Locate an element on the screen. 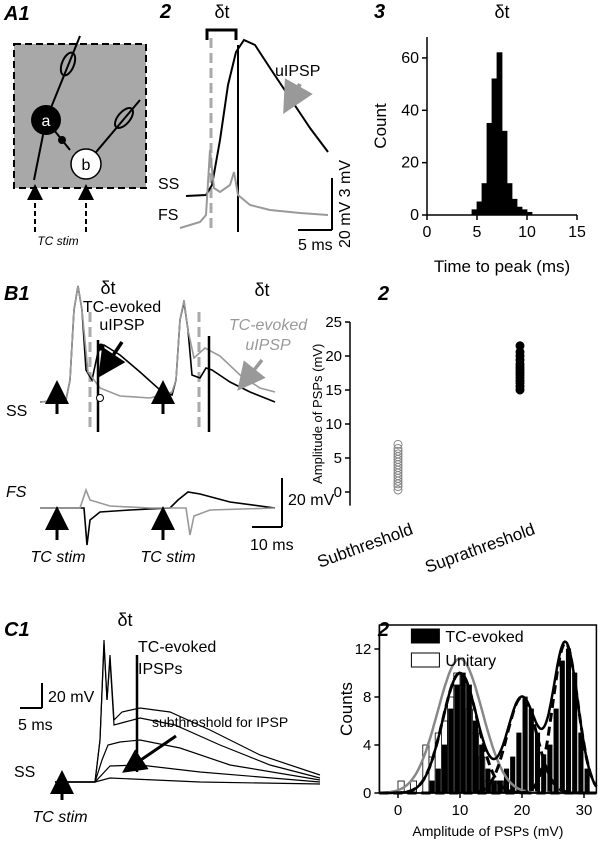 This screenshot has height=852, width=600. cell-label: a is located at coordinates (46, 121).